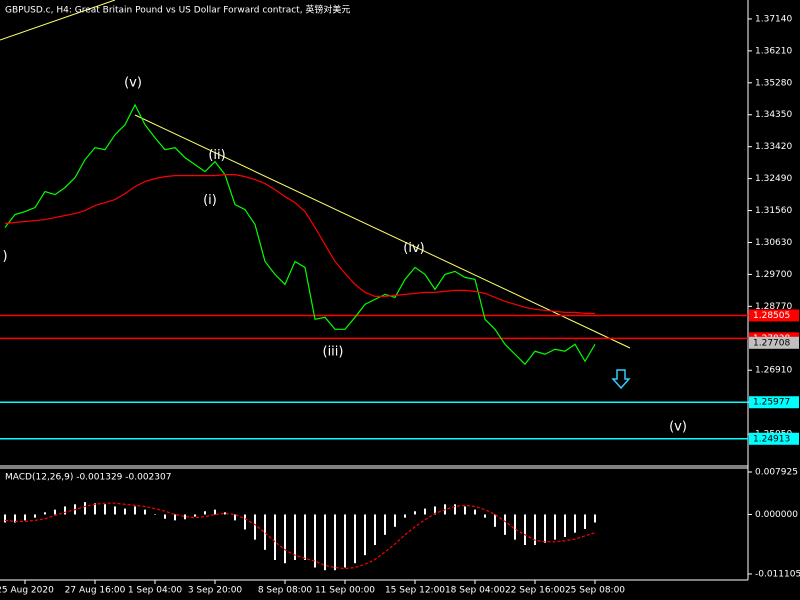 This screenshot has height=600, width=800. I want to click on y-tick-label: 1.33420, so click(773, 147).